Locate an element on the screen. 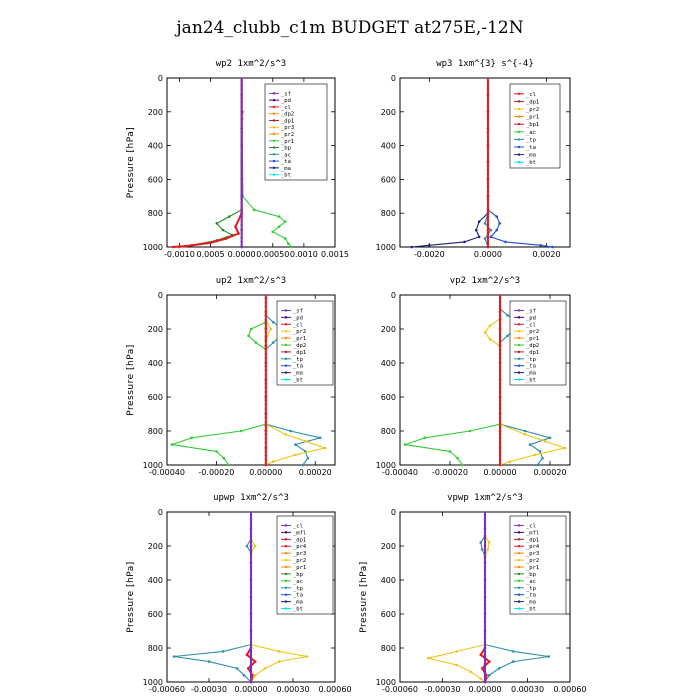  legend-label: _ta is located at coordinates (298, 596).